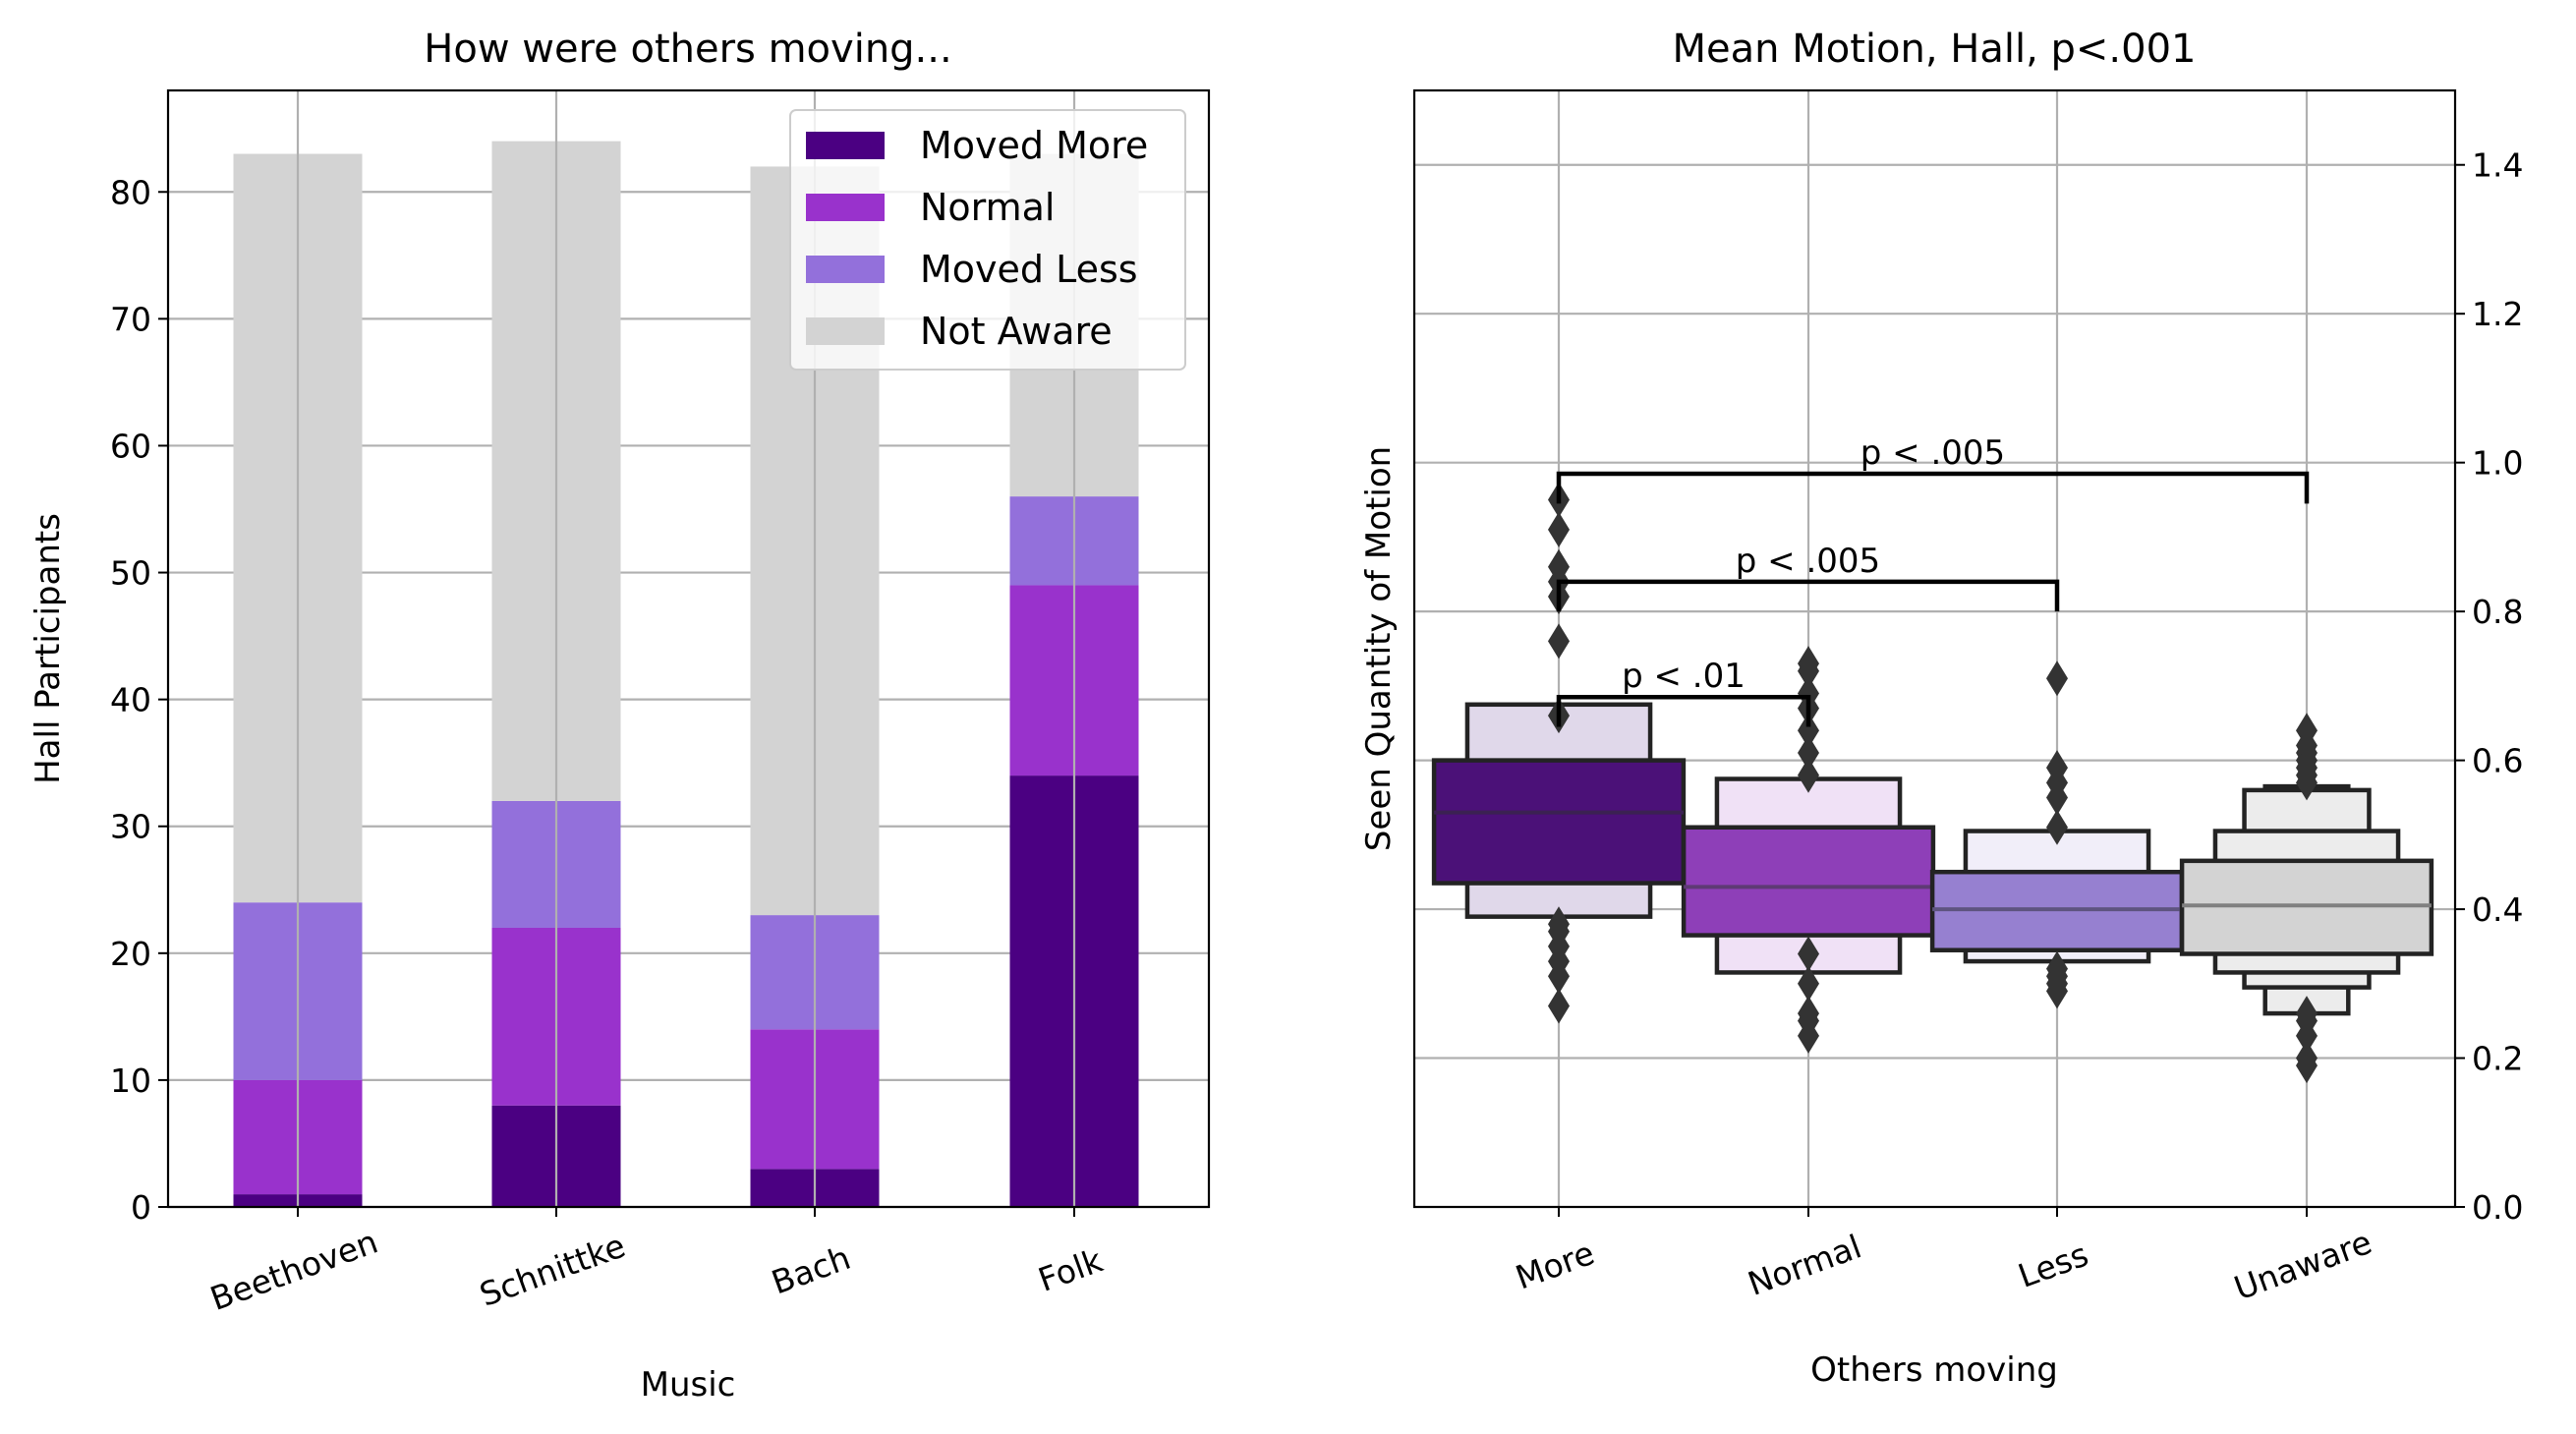 Image resolution: width=2576 pixels, height=1434 pixels. Describe the element at coordinates (2497, 909) in the screenshot. I see `y-tick-label: 0.4` at that location.